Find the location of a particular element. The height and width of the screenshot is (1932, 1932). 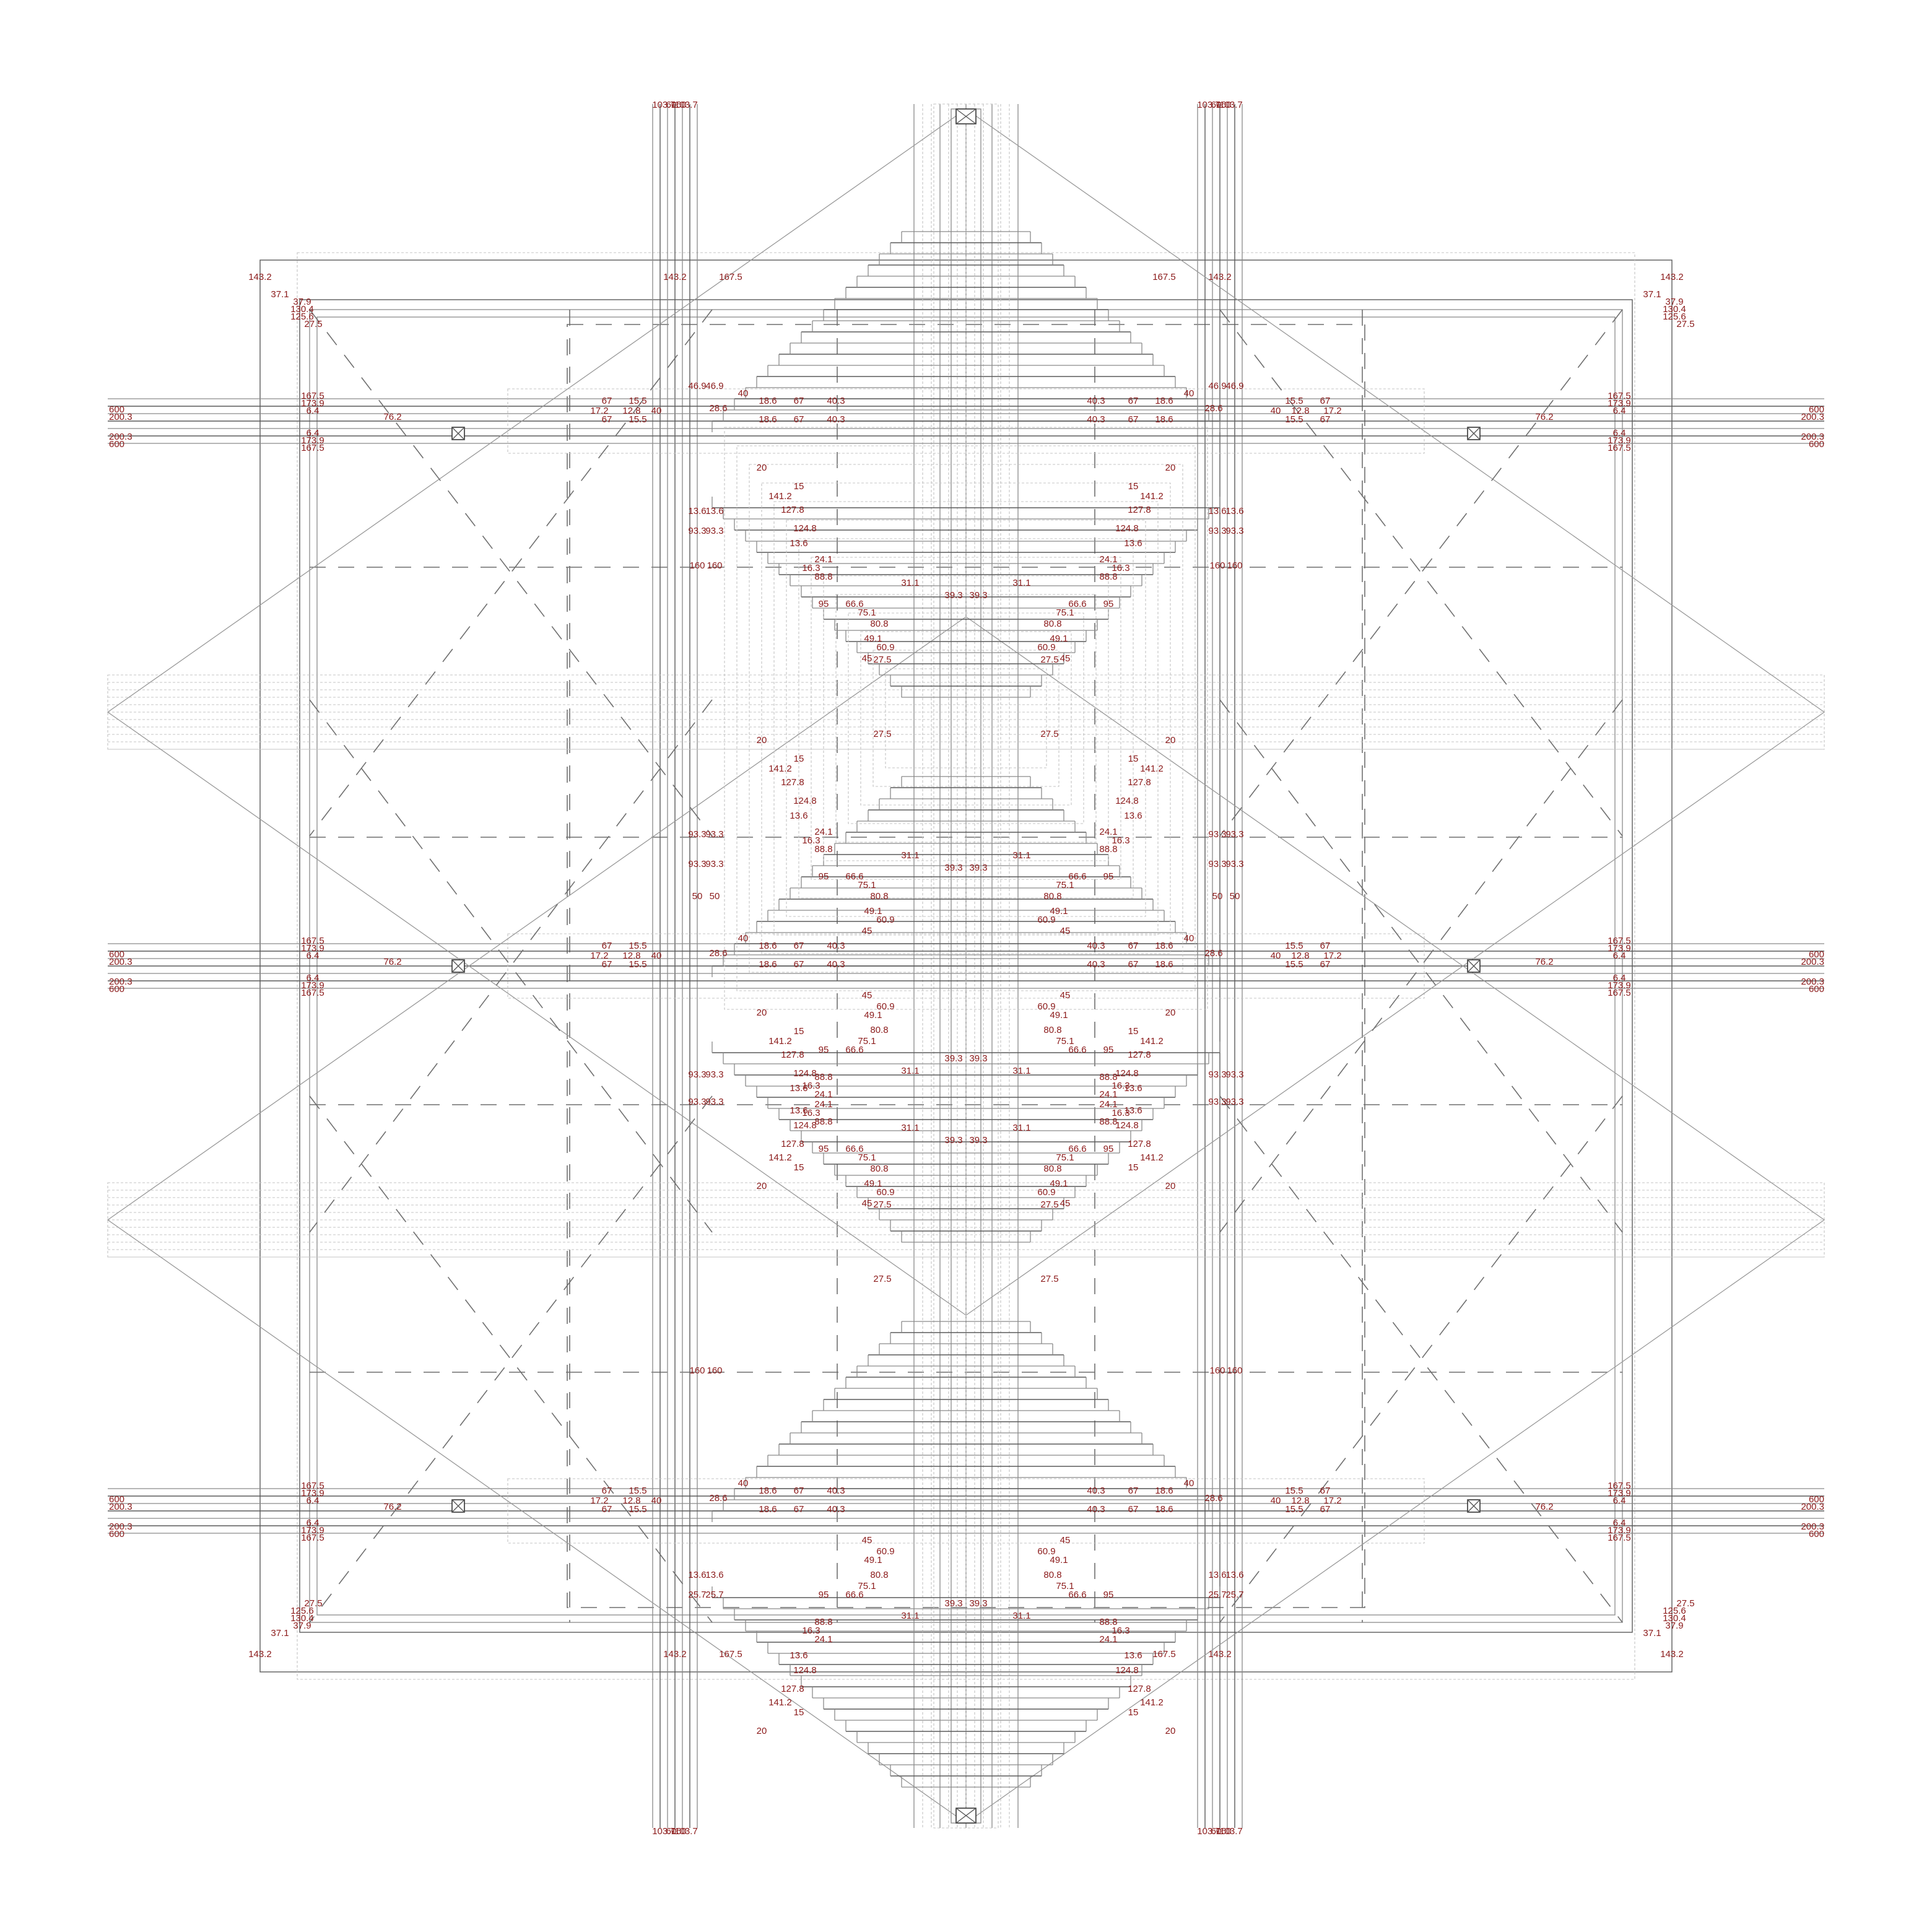

nested-frame is located at coordinates (966, 718).